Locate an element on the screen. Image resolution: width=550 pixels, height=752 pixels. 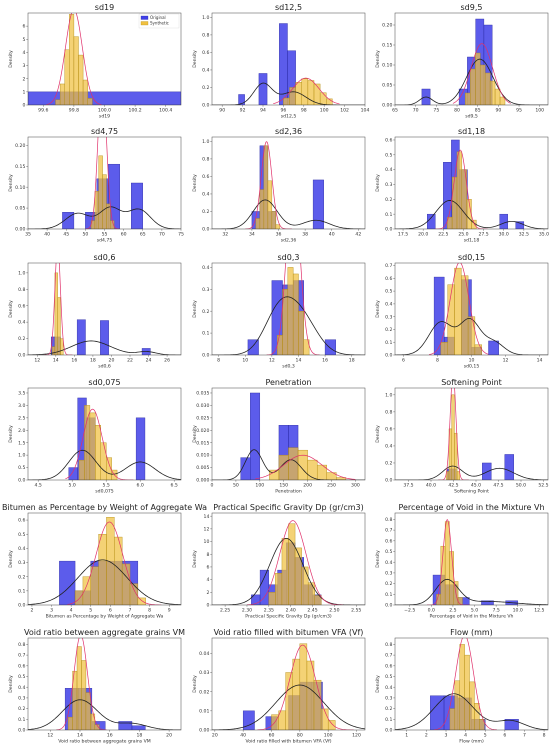
x-tick-label: 5 is located at coordinates (485, 736).